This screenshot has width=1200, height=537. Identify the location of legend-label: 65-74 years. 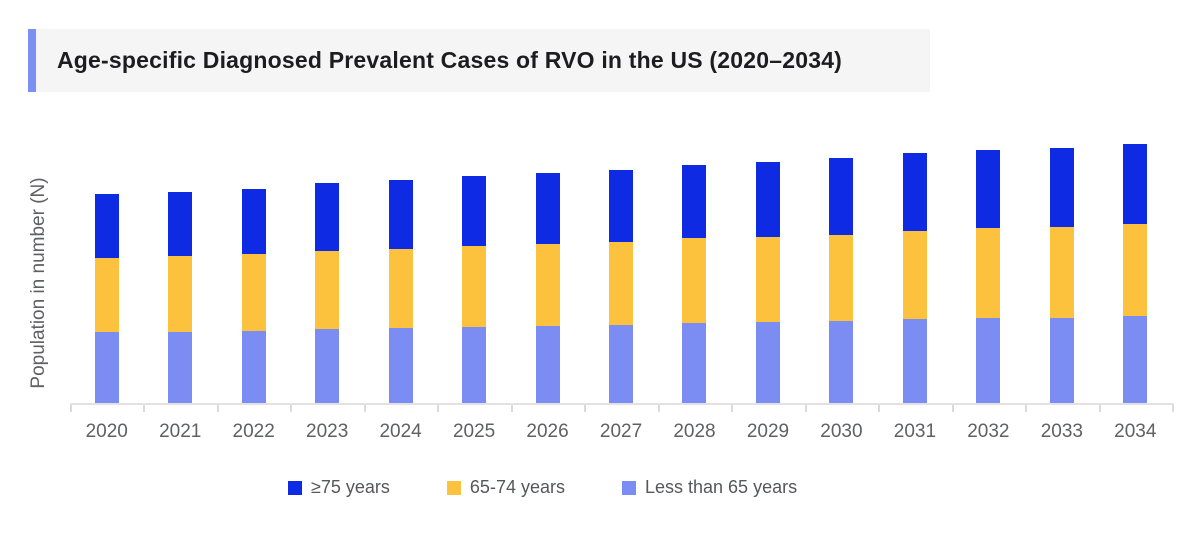
(517, 487).